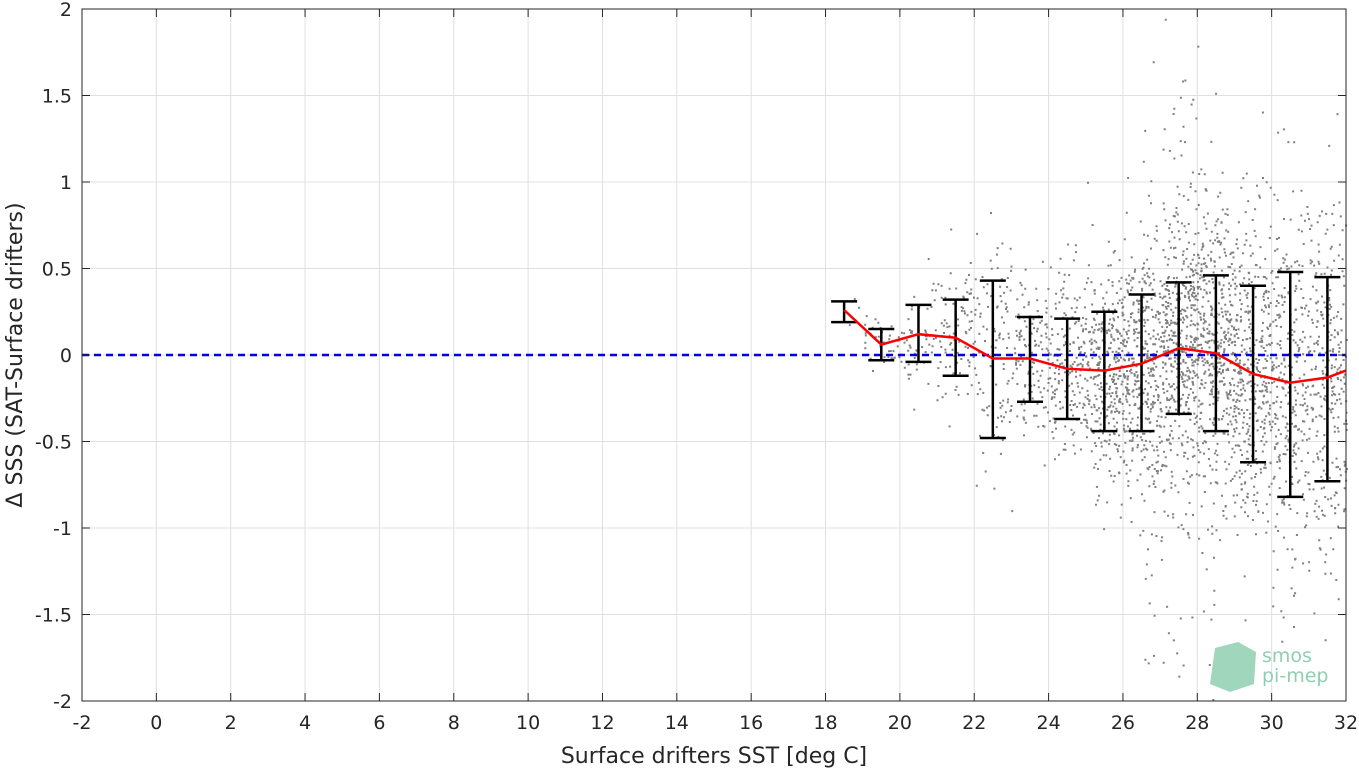 This screenshot has width=1359, height=770. Describe the element at coordinates (53, 443) in the screenshot. I see `y-tick-label: -0.5` at that location.